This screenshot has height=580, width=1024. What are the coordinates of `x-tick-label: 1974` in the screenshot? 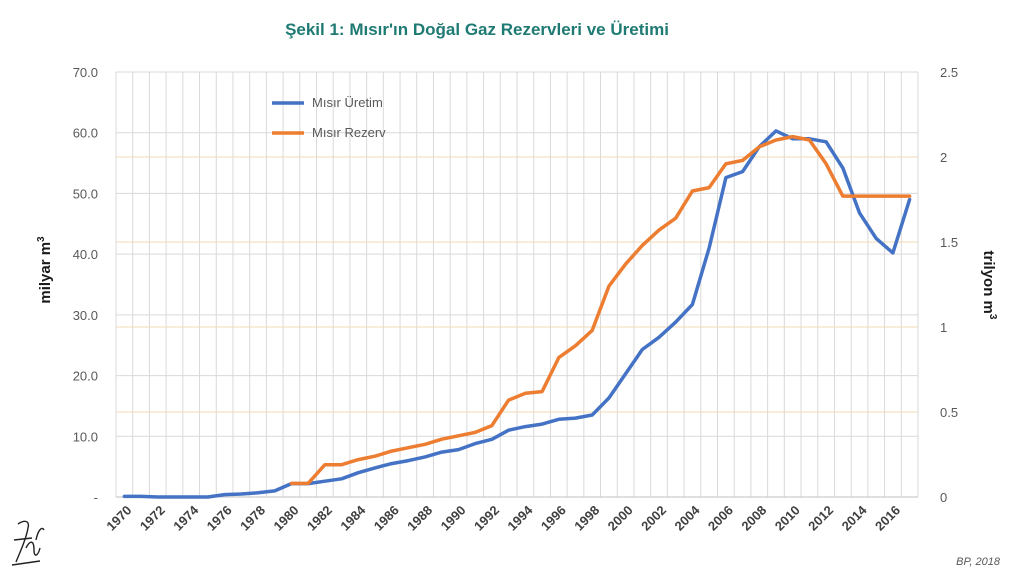 It's located at (186, 518).